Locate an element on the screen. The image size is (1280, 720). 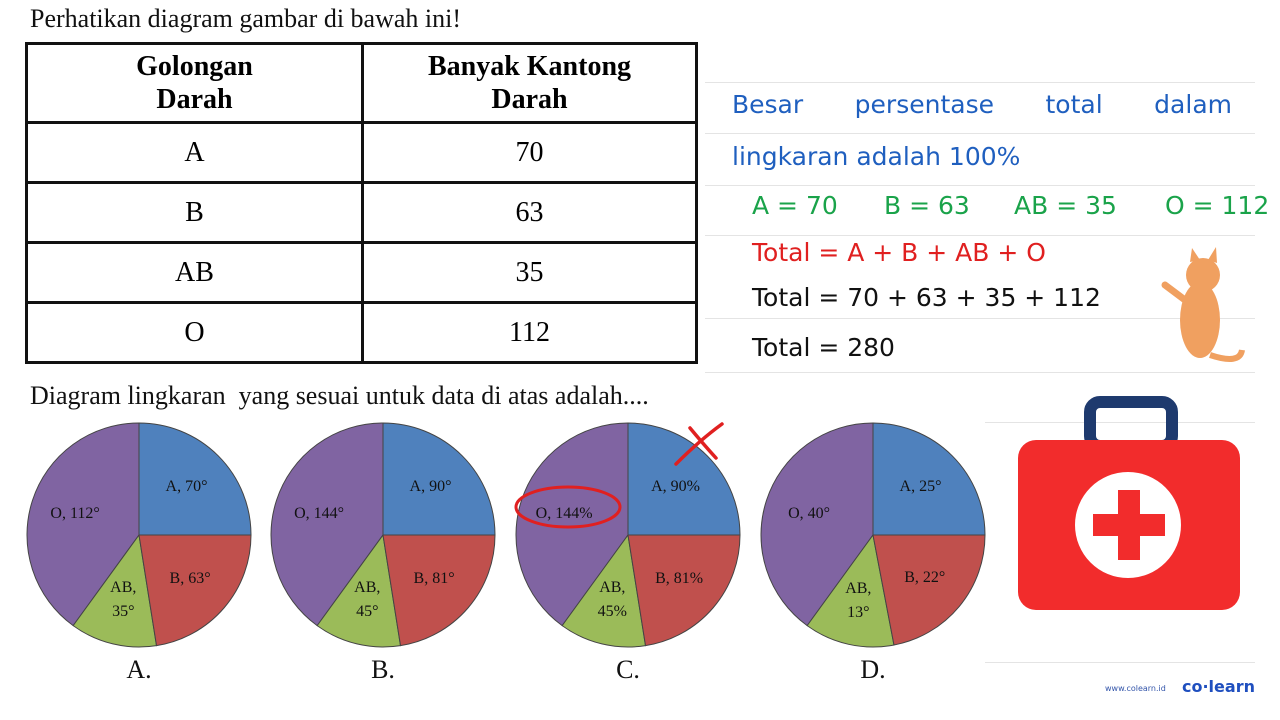
table-row: B 63 is located at coordinates (361, 212).